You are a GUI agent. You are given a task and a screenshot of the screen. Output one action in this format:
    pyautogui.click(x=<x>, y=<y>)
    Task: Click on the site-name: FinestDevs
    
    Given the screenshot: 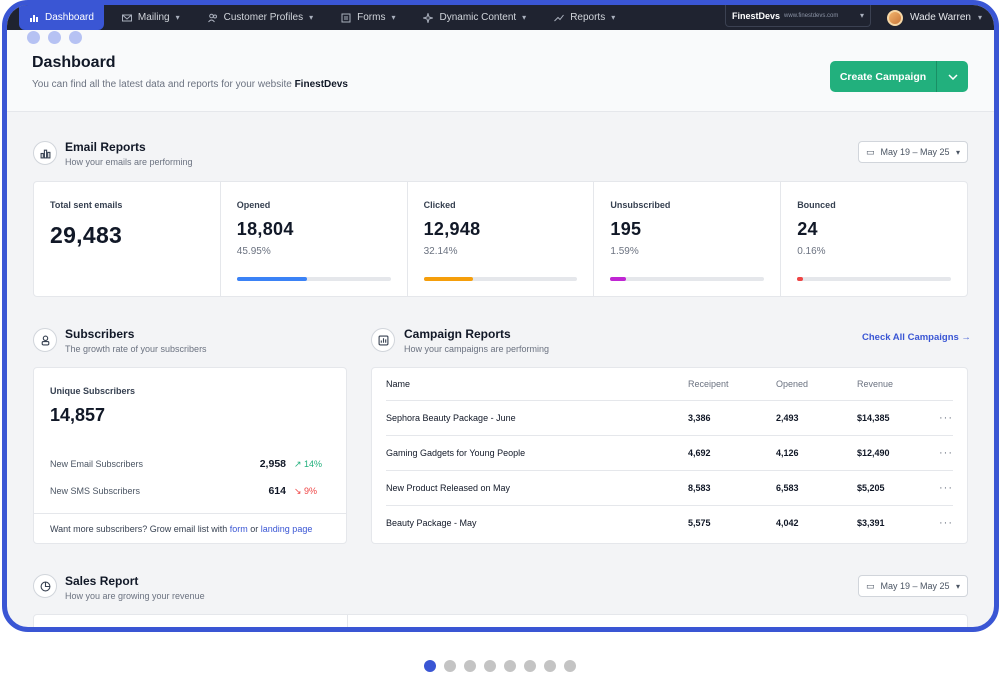 What is the action you would take?
    pyautogui.click(x=756, y=15)
    